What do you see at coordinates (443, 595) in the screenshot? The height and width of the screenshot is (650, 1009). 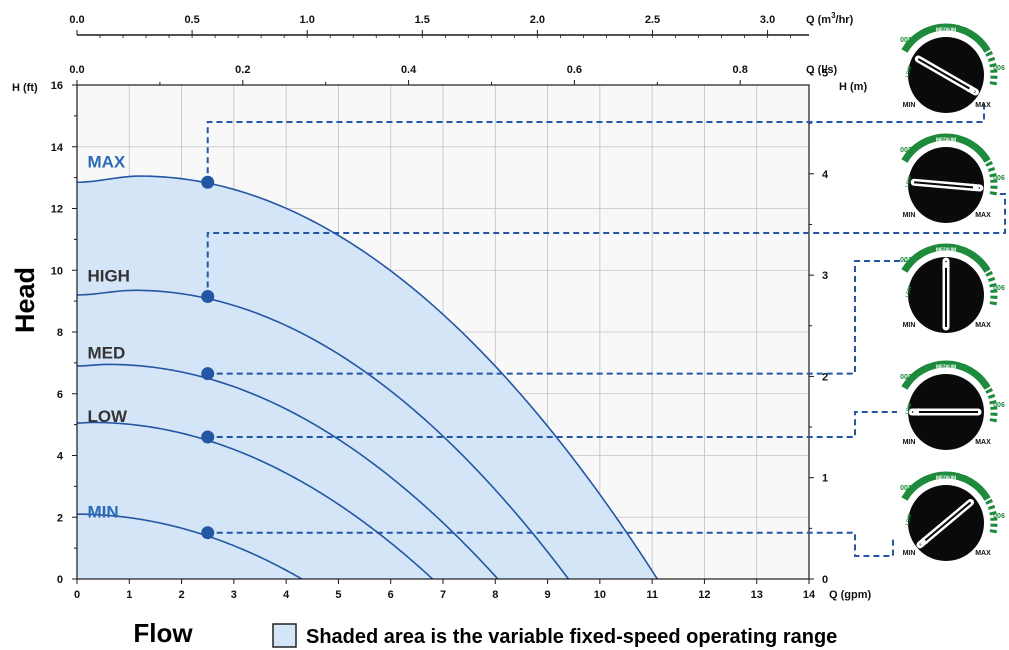 I see `x-bottom-tick-label: 7` at bounding box center [443, 595].